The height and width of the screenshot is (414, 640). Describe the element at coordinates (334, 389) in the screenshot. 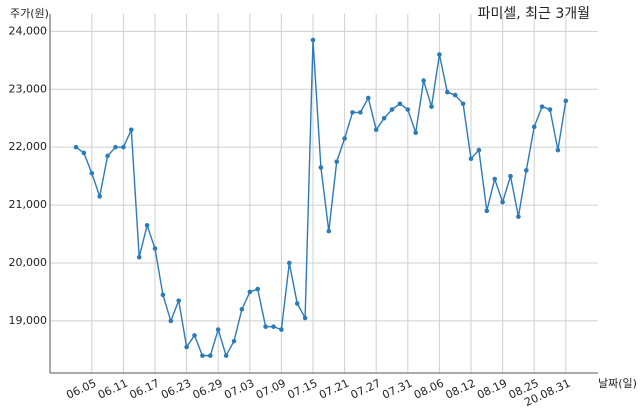

I see `x-tick-label: 07.21` at that location.